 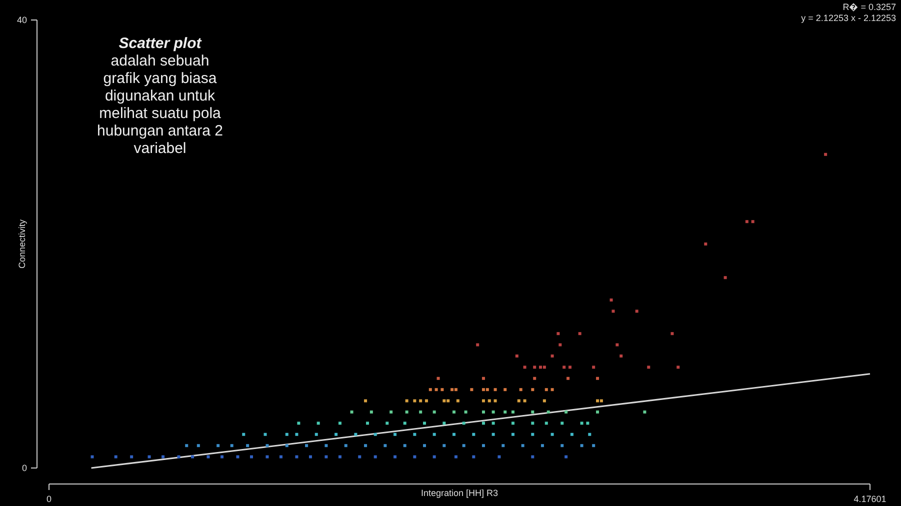 What do you see at coordinates (869, 7) in the screenshot?
I see `text: R� = 0.3257` at bounding box center [869, 7].